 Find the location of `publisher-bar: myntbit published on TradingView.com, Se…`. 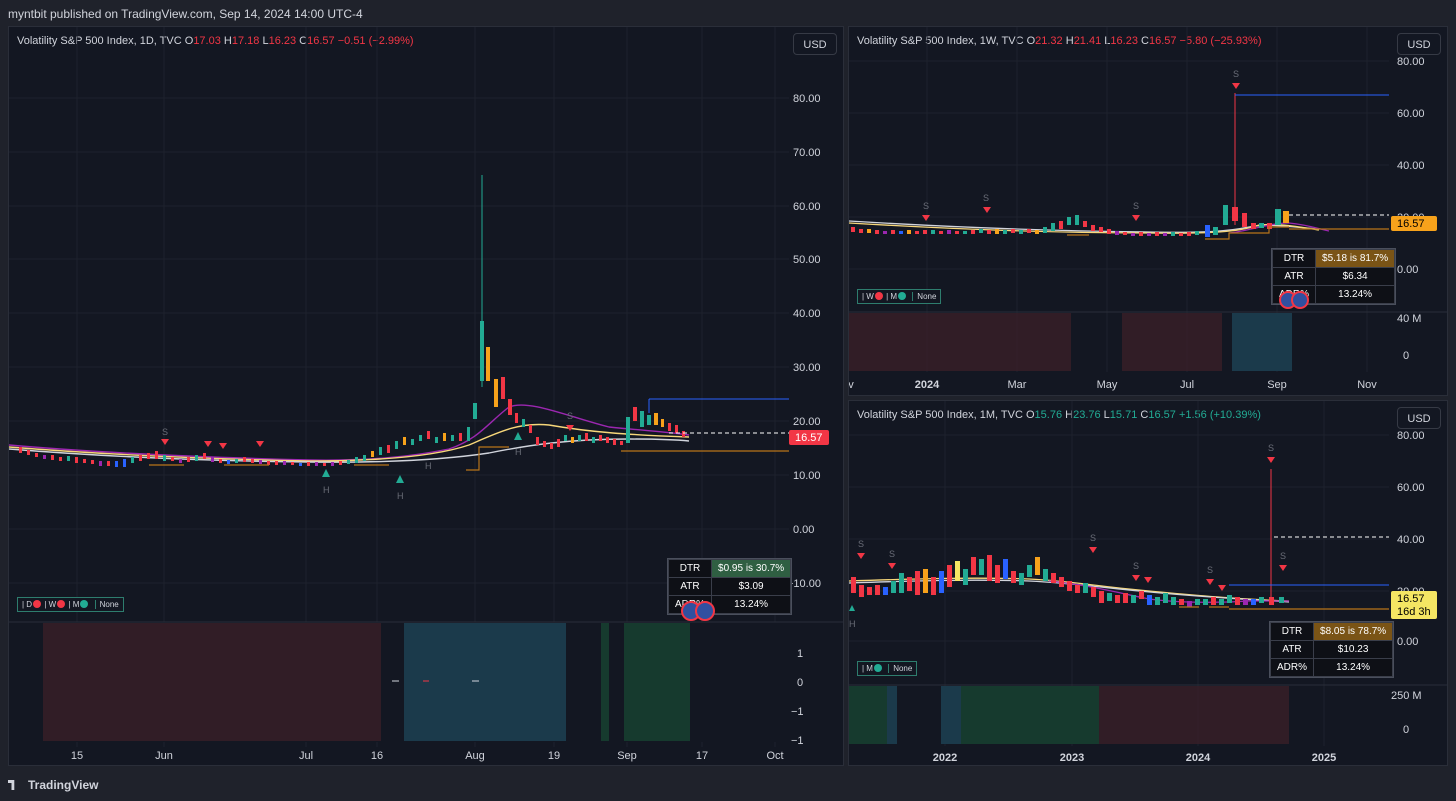

publisher-bar: myntbit published on TradingView.com, Se… is located at coordinates (728, 13).